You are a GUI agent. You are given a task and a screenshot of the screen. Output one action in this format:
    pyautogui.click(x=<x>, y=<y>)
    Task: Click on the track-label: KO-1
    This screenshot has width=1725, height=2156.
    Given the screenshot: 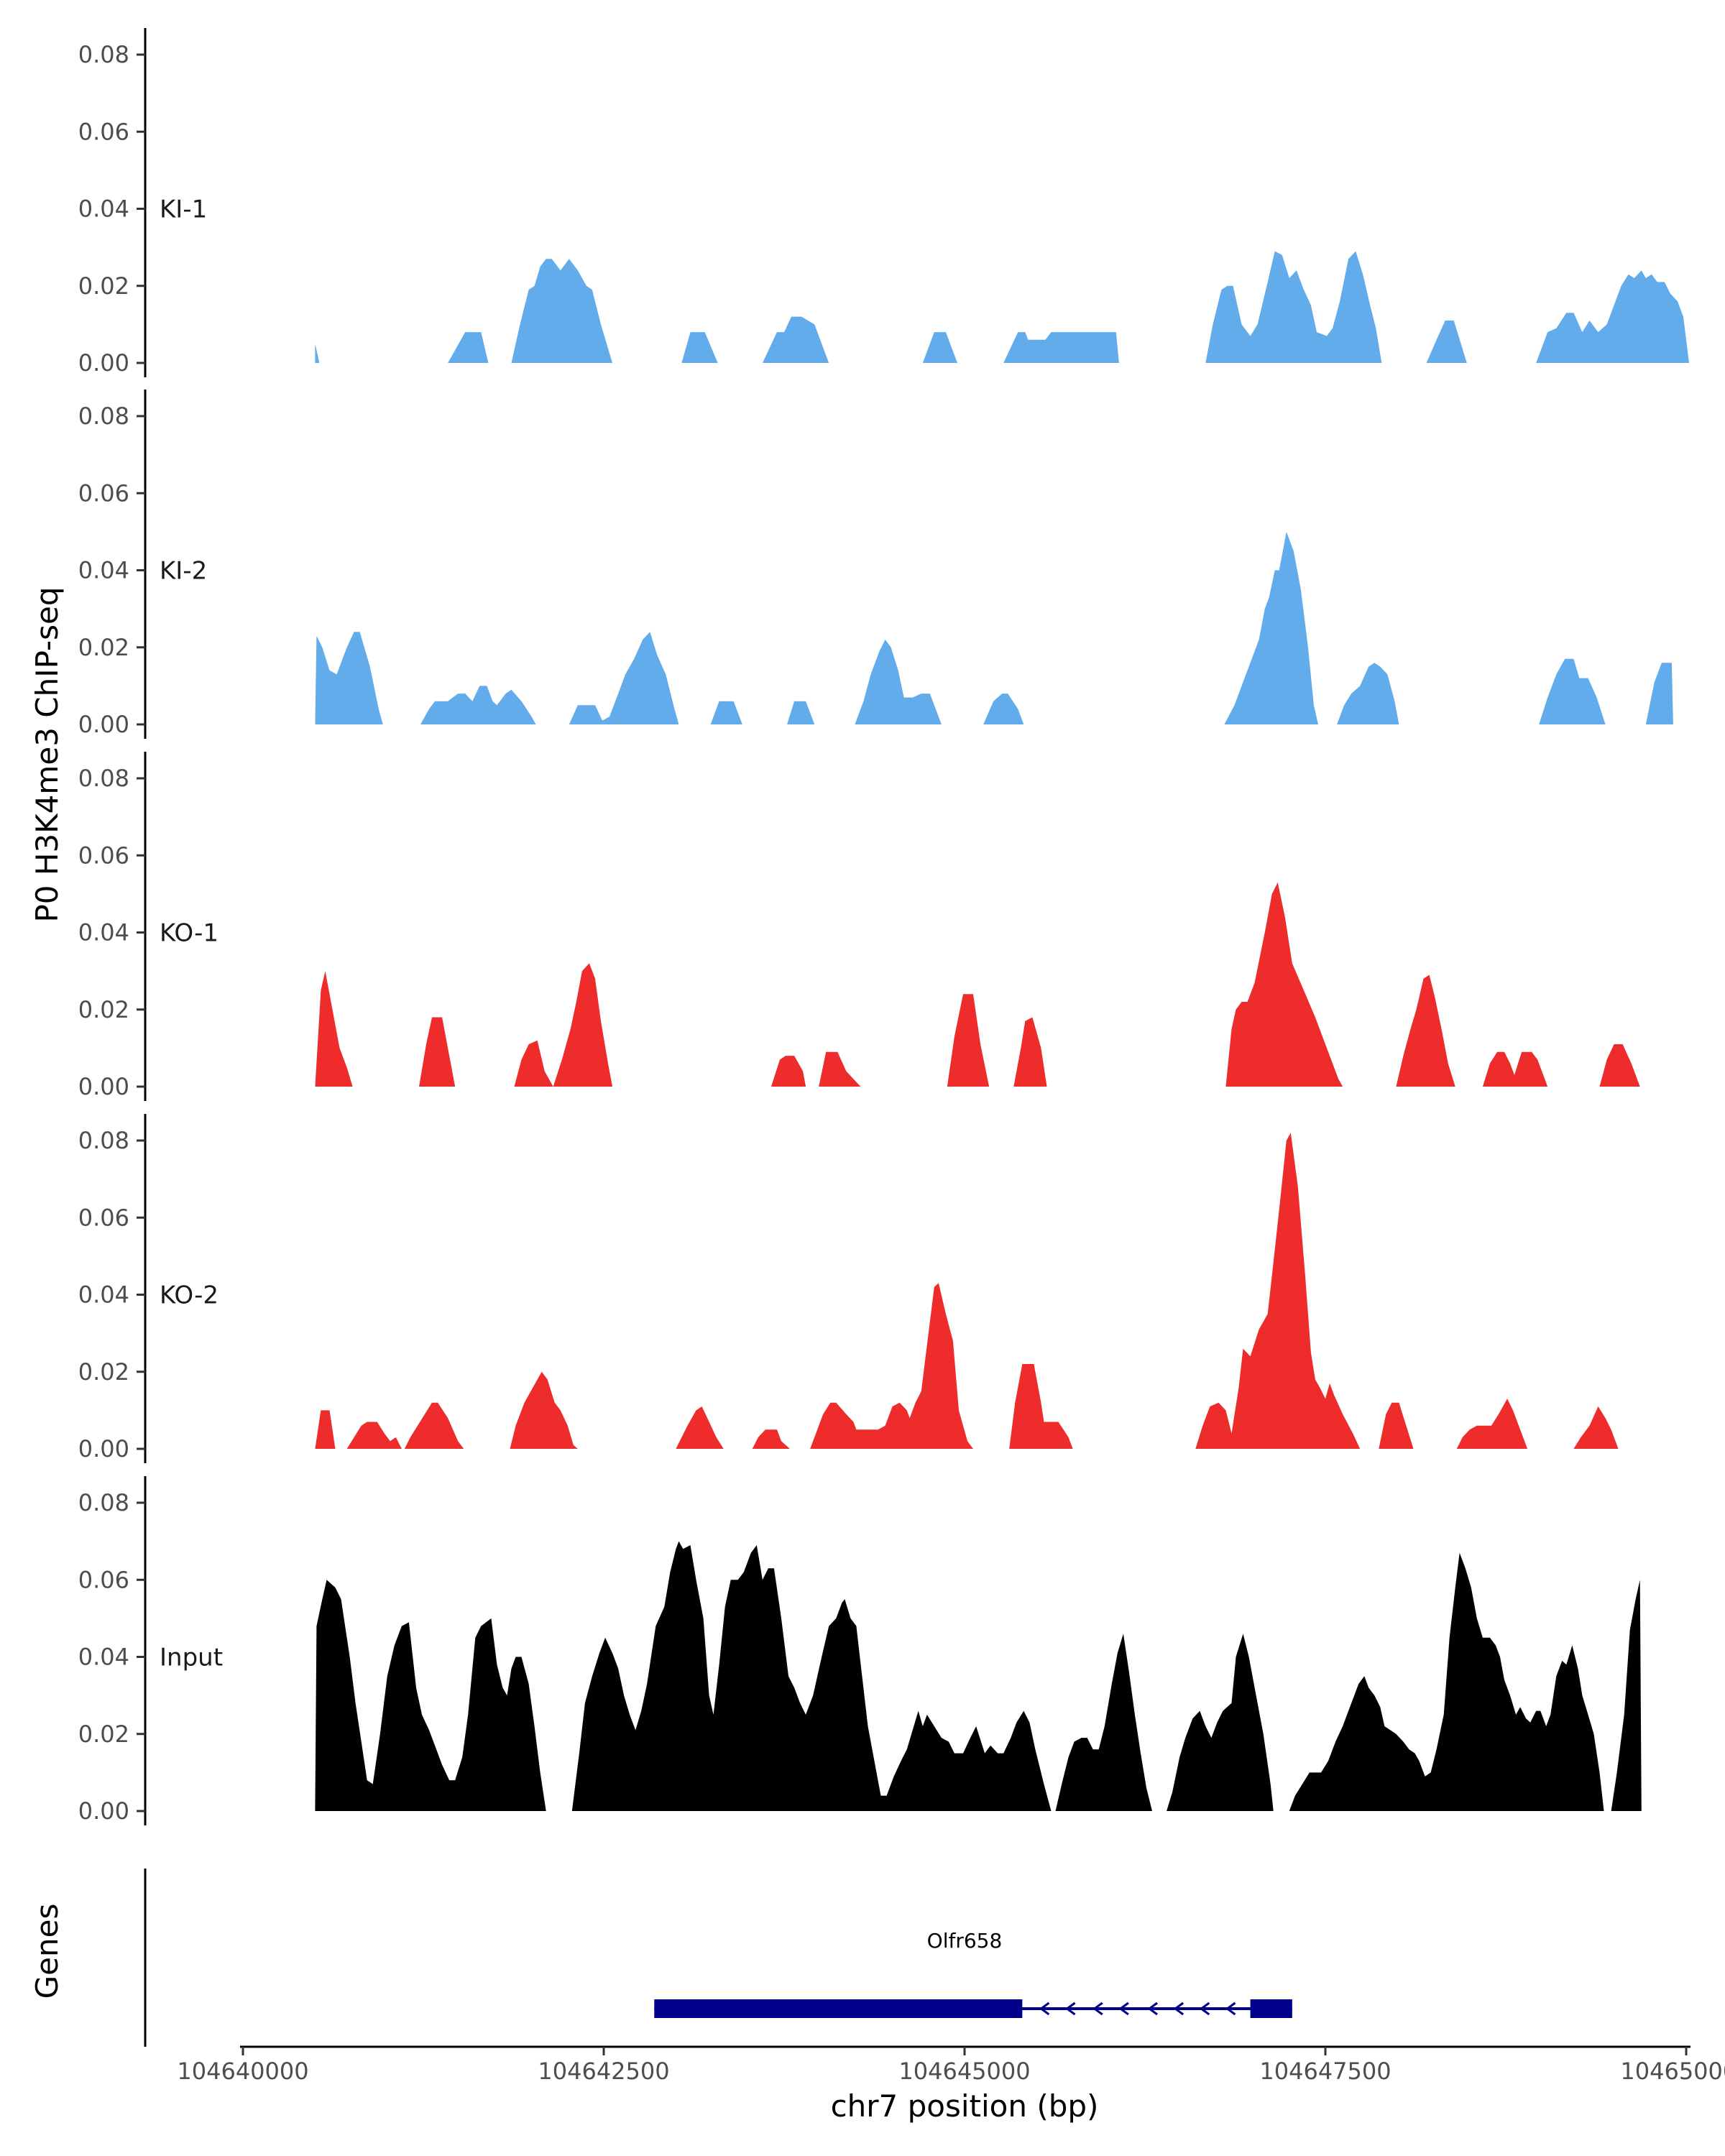 What is the action you would take?
    pyautogui.click(x=189, y=934)
    